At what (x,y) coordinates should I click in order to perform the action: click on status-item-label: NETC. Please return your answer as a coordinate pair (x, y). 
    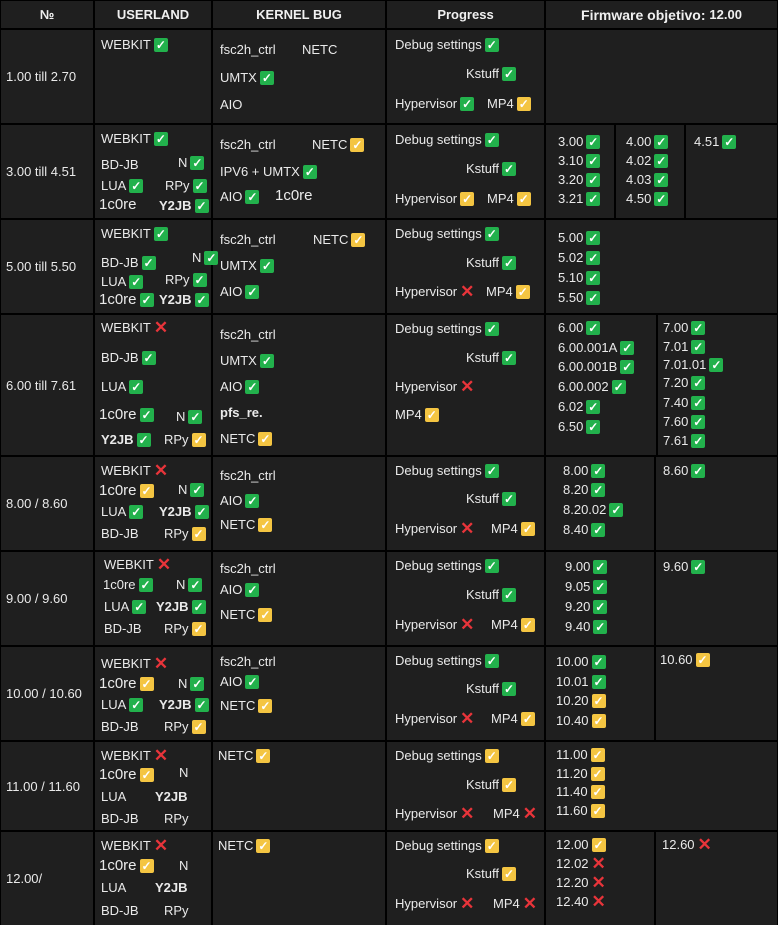
    Looking at the image, I should click on (320, 49).